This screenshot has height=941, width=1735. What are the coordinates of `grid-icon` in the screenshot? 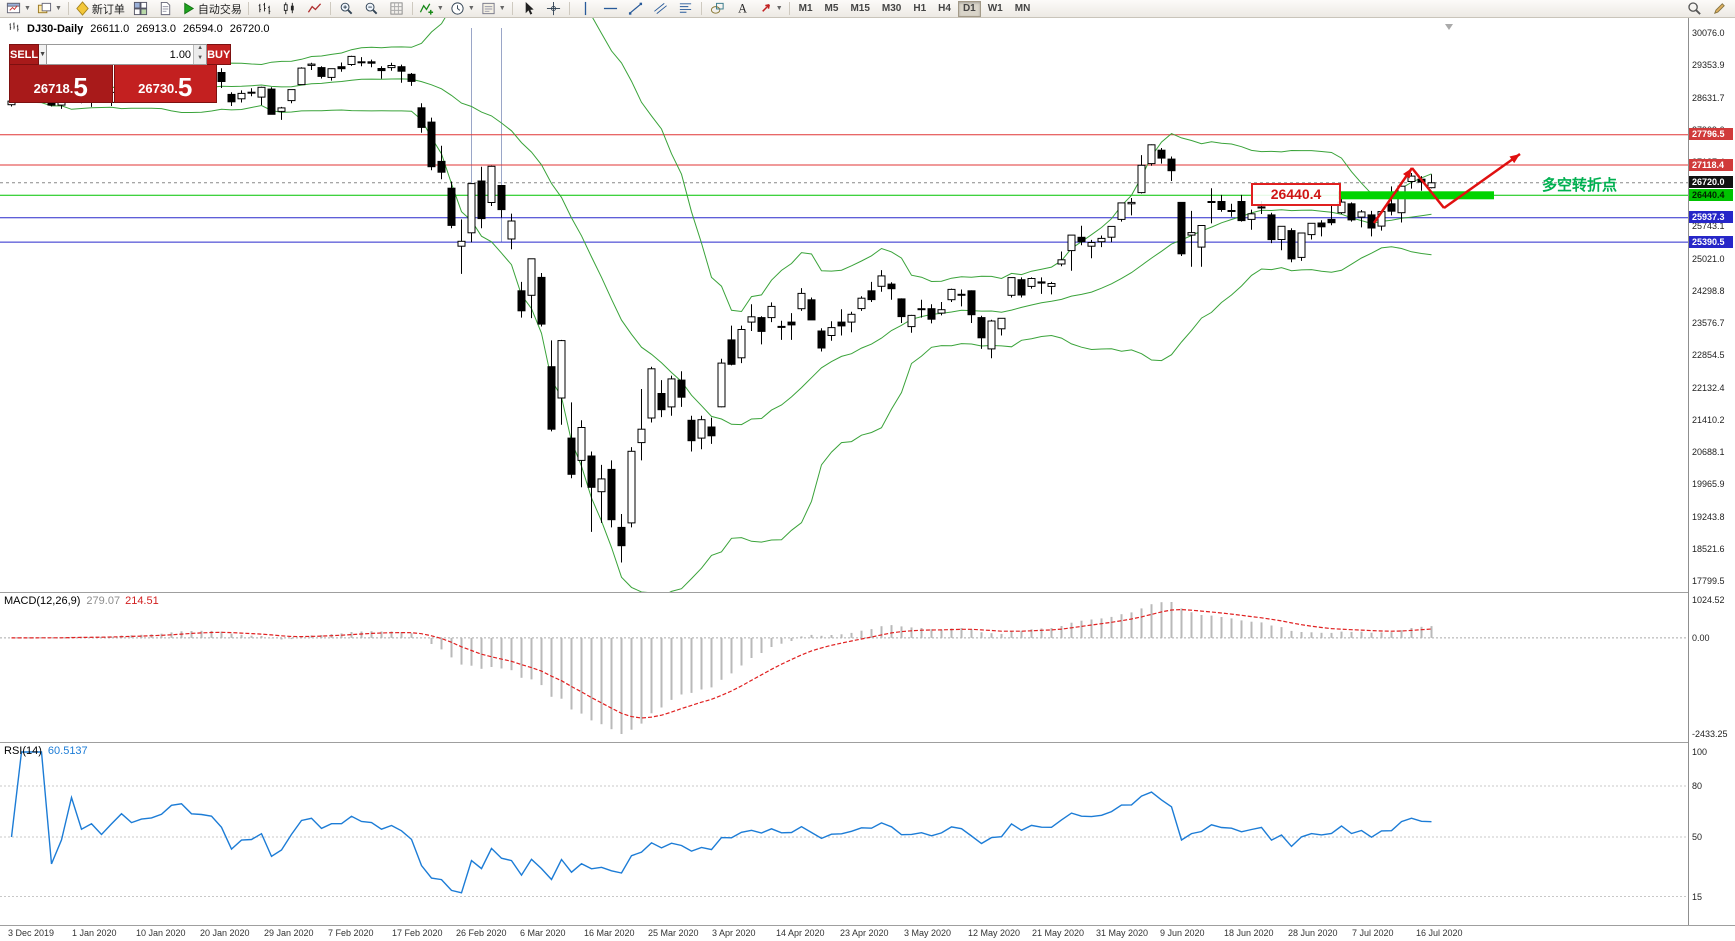 It's located at (396, 9).